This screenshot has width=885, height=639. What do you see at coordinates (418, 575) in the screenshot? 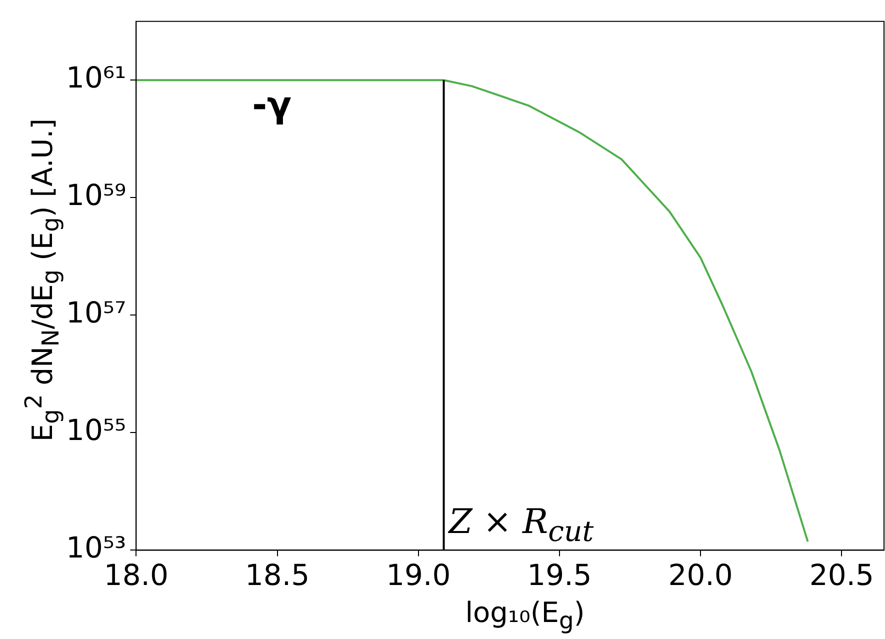
I see `x-tick-label: 19.0` at bounding box center [418, 575].